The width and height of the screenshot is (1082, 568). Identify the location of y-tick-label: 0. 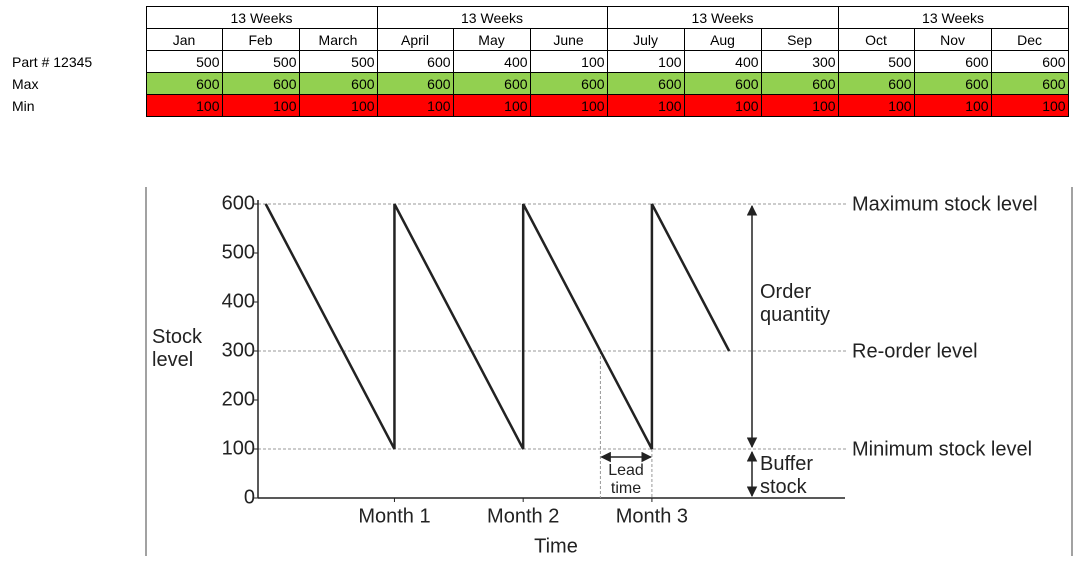
(249, 497).